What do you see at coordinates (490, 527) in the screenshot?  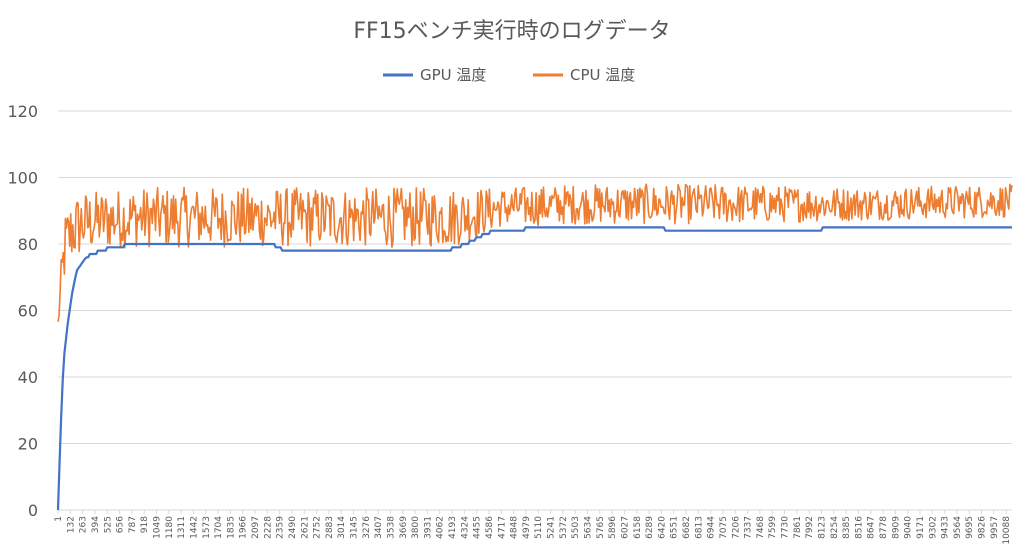 I see `x-tick-label: 4586` at bounding box center [490, 527].